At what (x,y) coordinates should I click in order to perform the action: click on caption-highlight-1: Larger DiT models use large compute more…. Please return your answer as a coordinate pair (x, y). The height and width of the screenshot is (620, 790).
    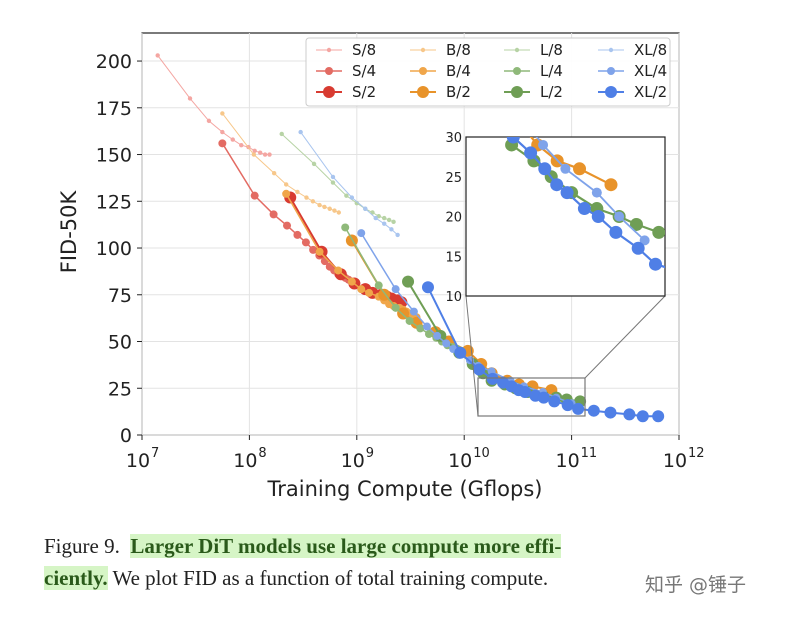
    Looking at the image, I should click on (346, 546).